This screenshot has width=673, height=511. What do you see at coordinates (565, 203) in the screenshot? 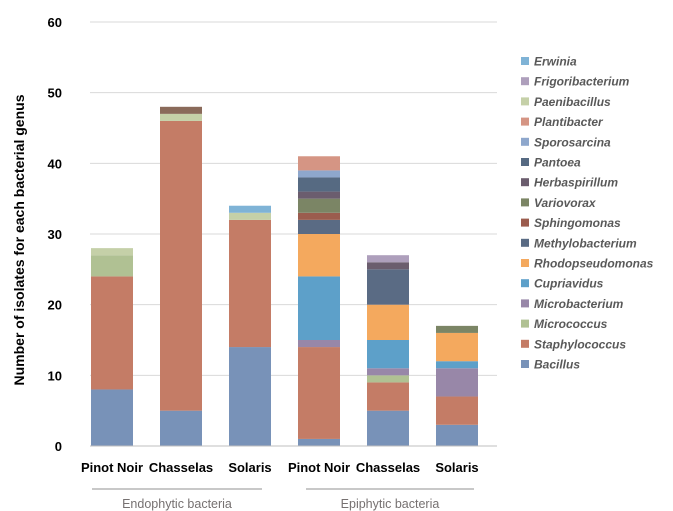
I see `legend-label: Variovorax` at bounding box center [565, 203].